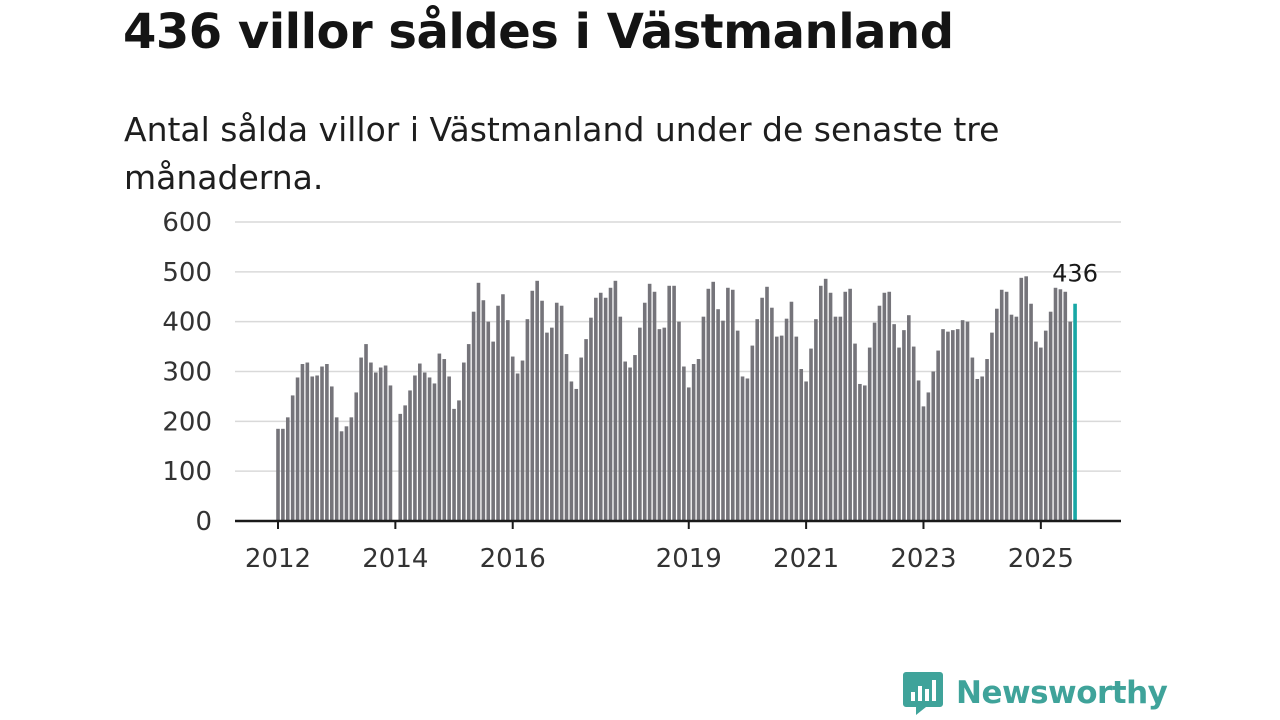  Describe the element at coordinates (1041, 559) in the screenshot. I see `x-tick-label: 2025` at that location.